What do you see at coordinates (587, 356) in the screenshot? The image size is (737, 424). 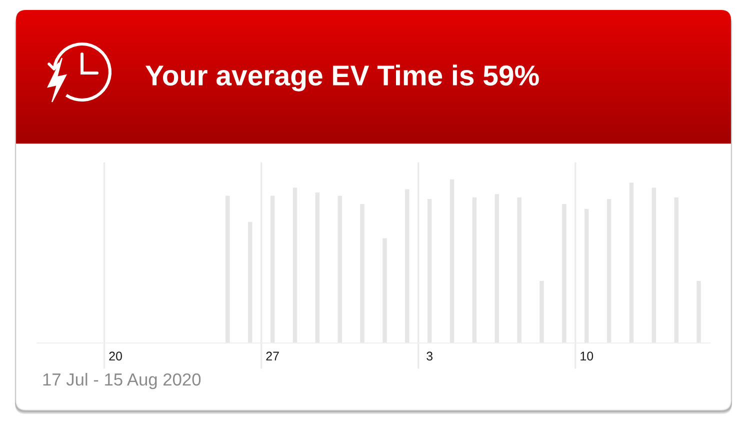 I see `x-tick-label: 10` at bounding box center [587, 356].